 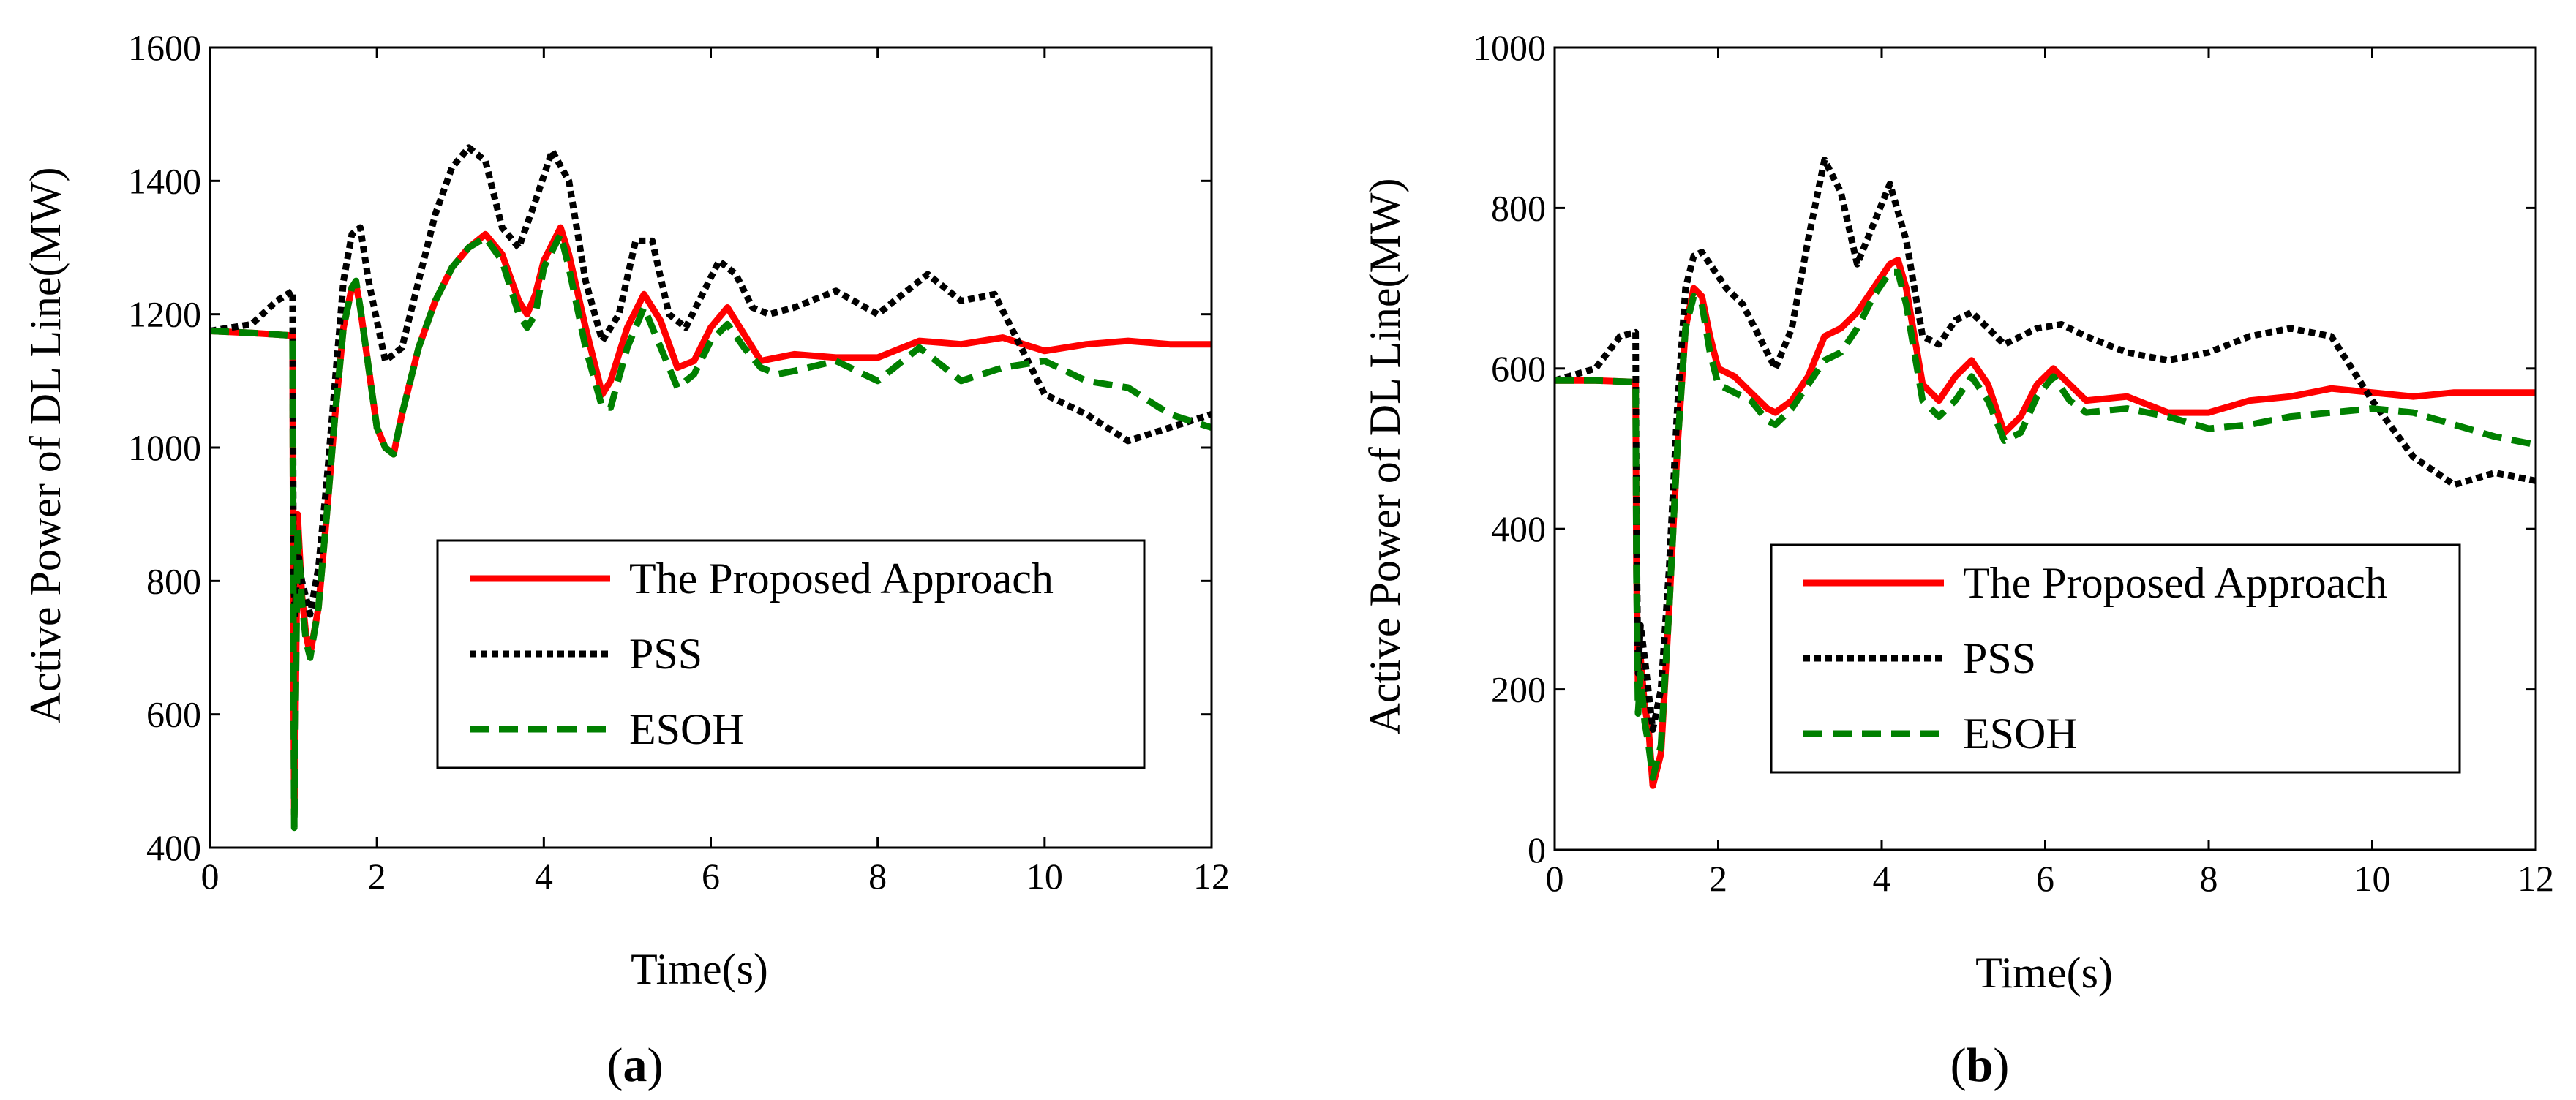 I want to click on y-tick-label: 1200, so click(x=164, y=314).